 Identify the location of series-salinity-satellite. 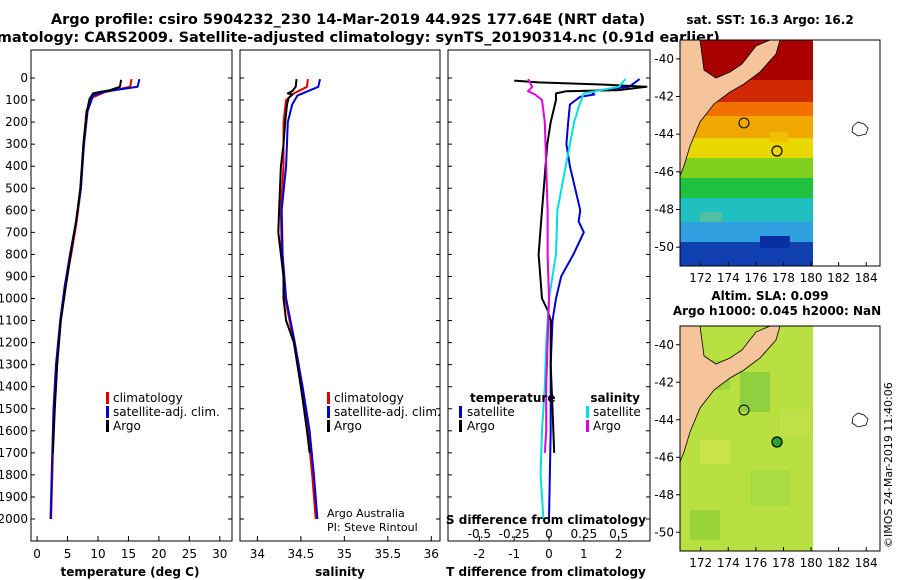
(583, 299).